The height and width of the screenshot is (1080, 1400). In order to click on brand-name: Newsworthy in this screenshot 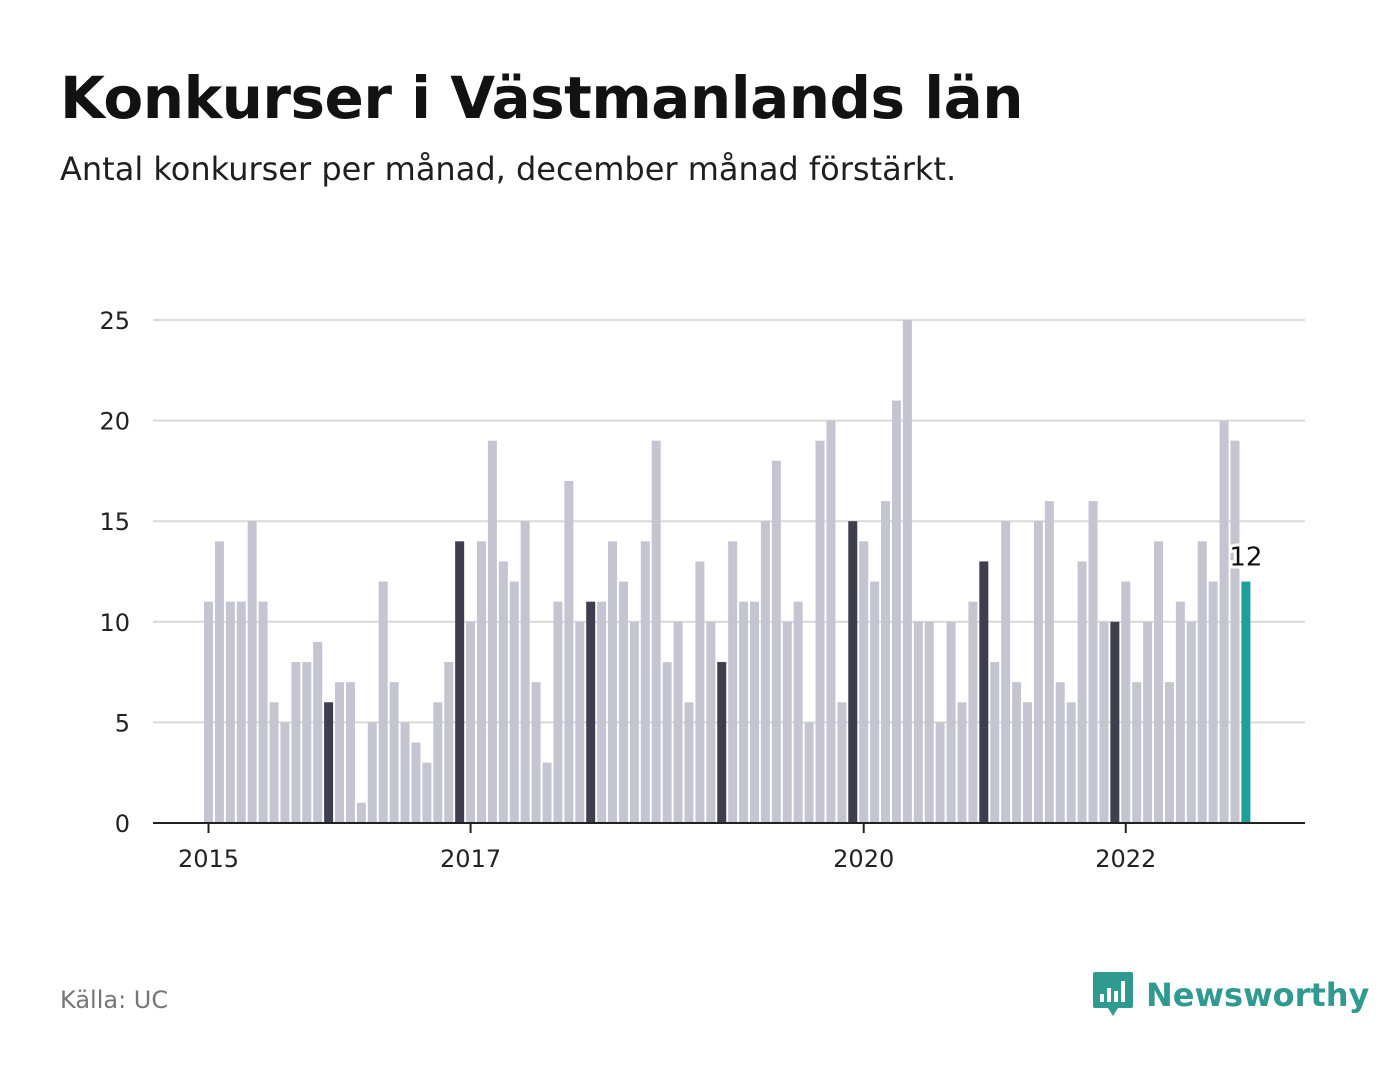, I will do `click(1258, 995)`.